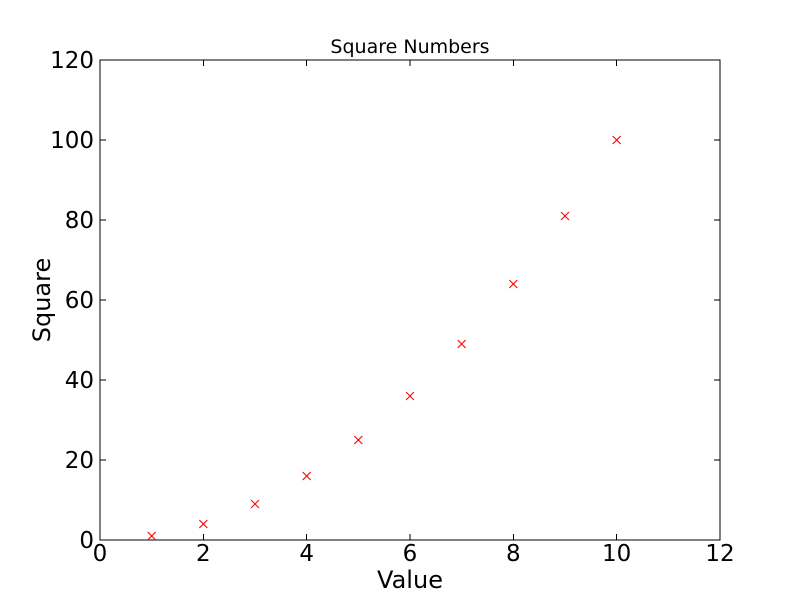 The width and height of the screenshot is (800, 600). I want to click on y-tick-label: 20, so click(79, 461).